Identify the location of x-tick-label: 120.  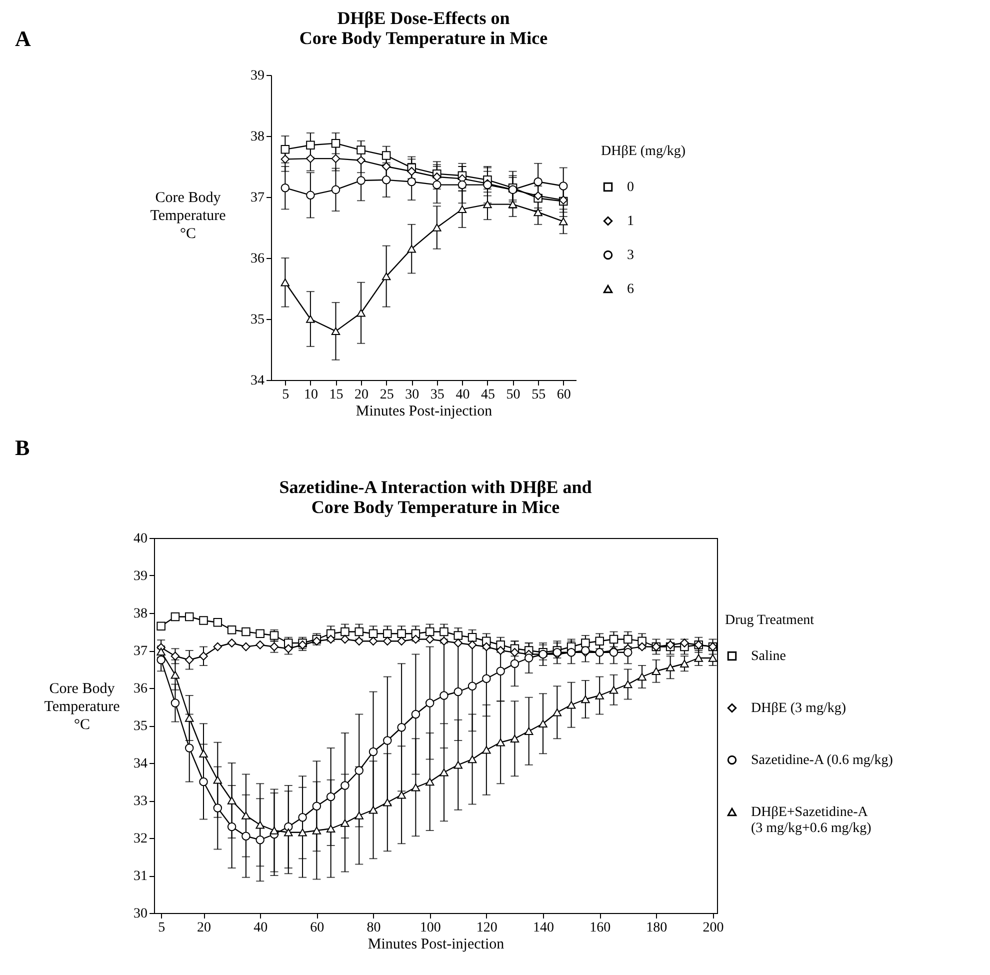
(487, 928).